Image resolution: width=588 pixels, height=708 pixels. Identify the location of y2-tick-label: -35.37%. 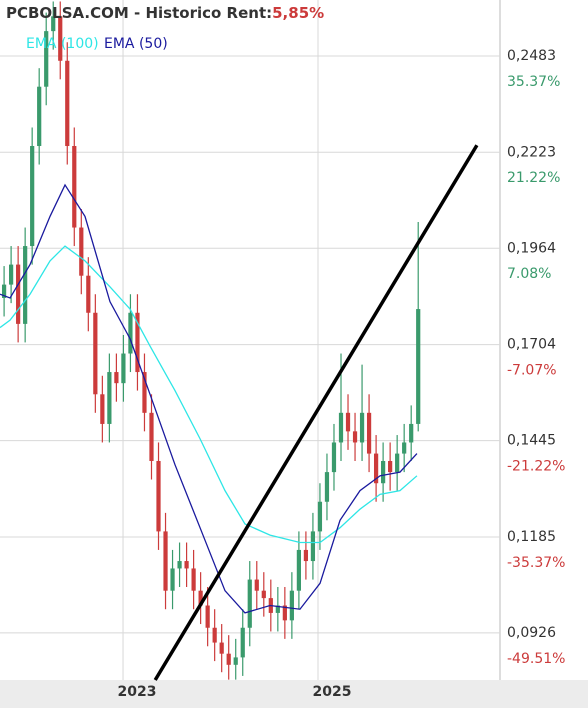
(536, 563).